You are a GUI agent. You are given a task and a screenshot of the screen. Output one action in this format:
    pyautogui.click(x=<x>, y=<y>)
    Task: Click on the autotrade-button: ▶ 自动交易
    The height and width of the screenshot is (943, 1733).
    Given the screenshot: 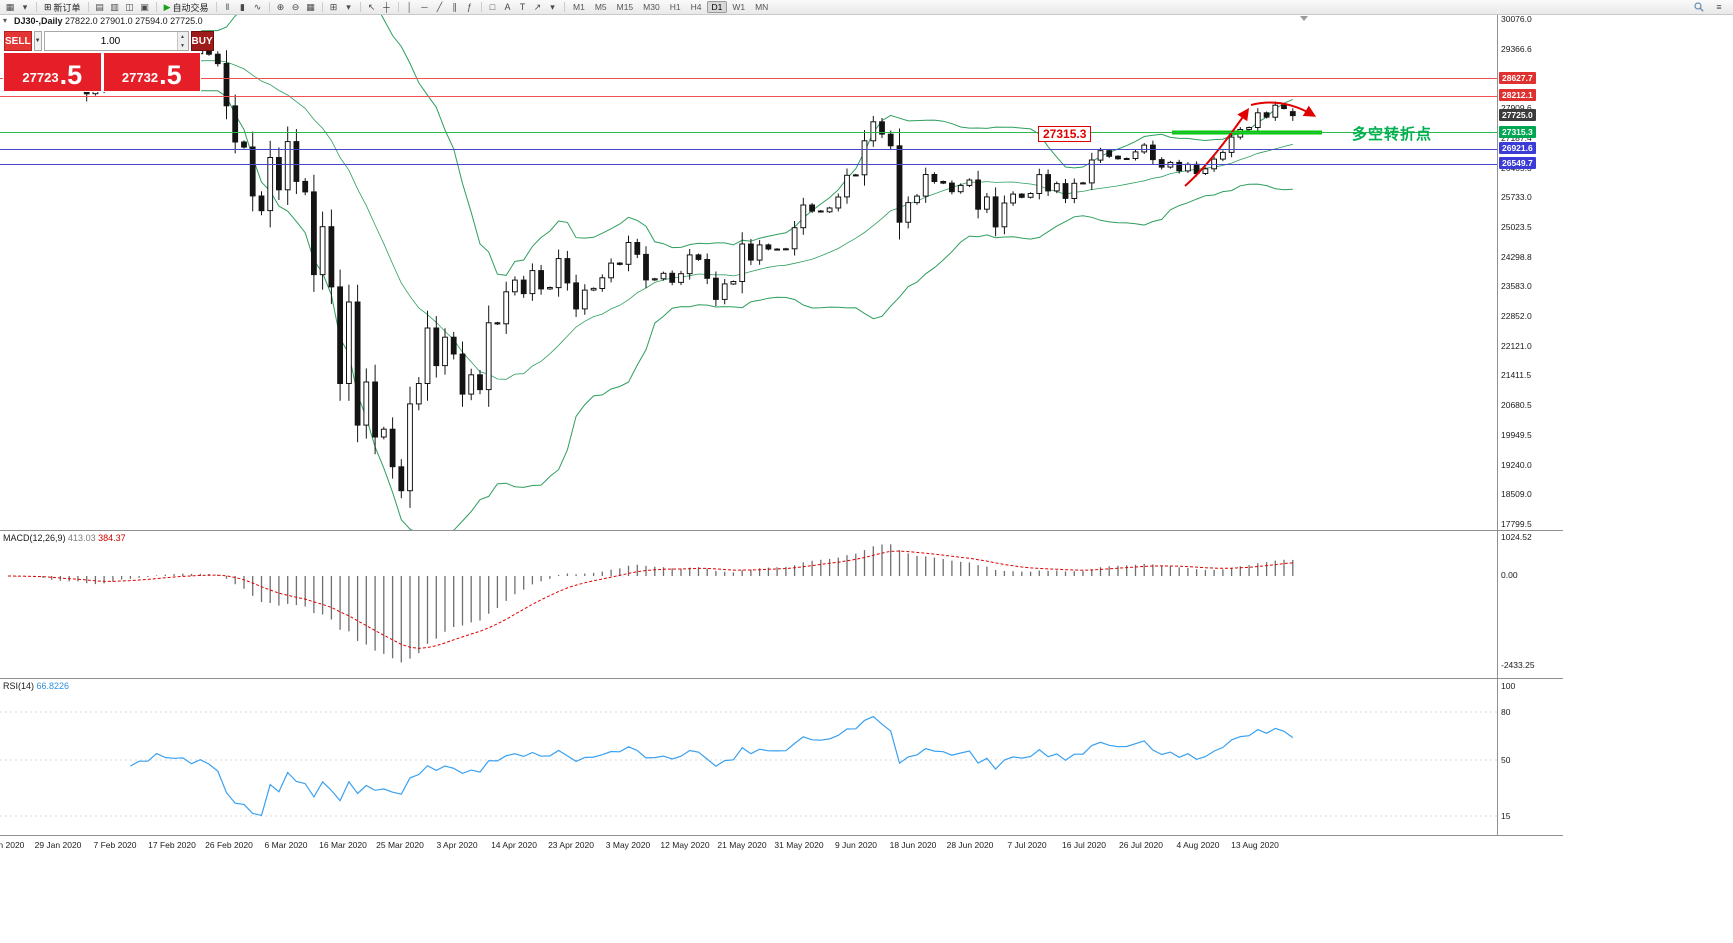 What is the action you would take?
    pyautogui.click(x=186, y=7)
    